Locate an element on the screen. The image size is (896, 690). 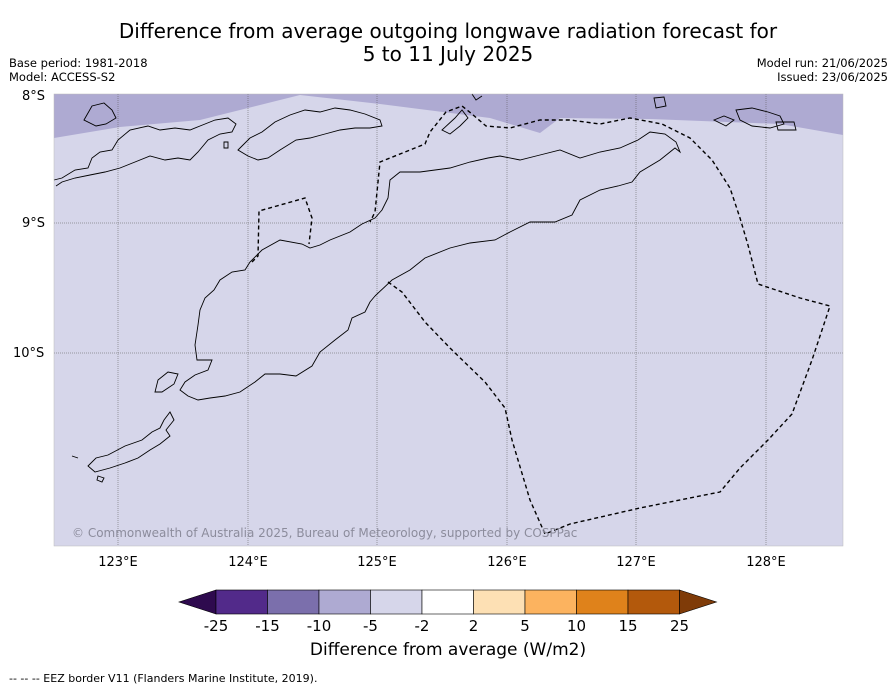
base-period: Base period: 1981-2018 is located at coordinates (78, 63).